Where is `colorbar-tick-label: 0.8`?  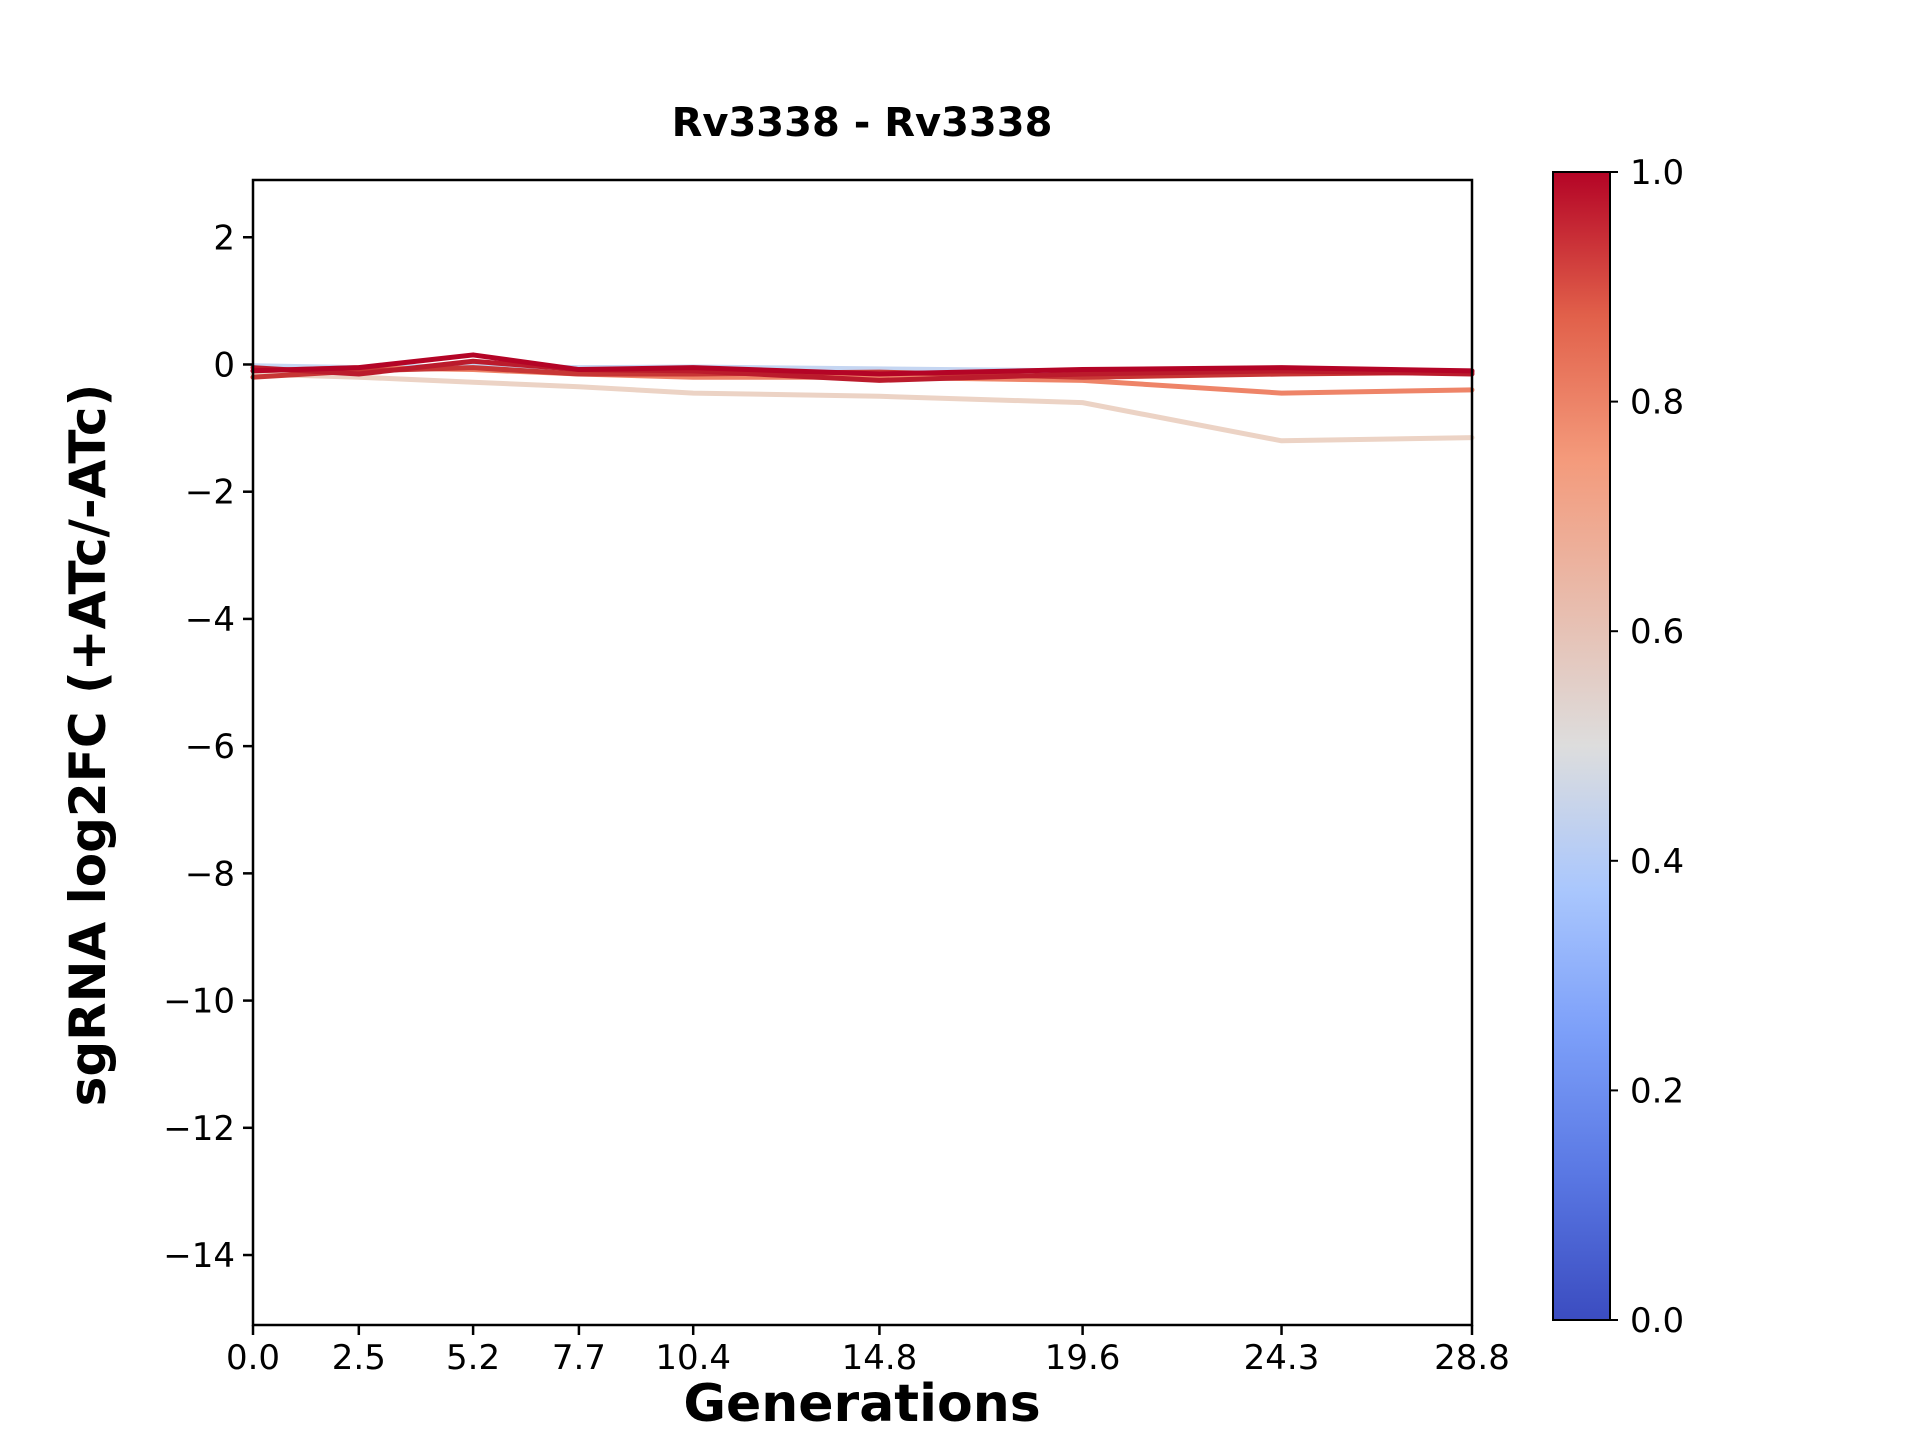 colorbar-tick-label: 0.8 is located at coordinates (1657, 403).